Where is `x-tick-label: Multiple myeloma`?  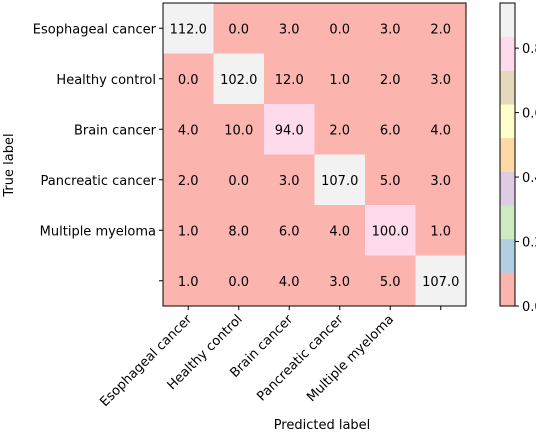 x-tick-label: Multiple myeloma is located at coordinates (350, 358).